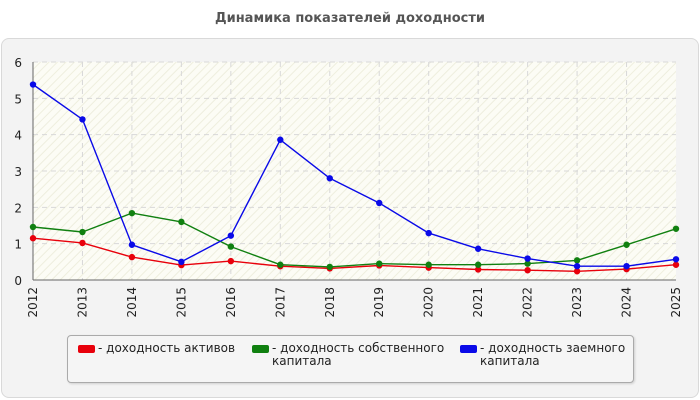 Image resolution: width=700 pixels, height=400 pixels. Describe the element at coordinates (18, 136) in the screenshot. I see `y-tick-label: 4` at that location.